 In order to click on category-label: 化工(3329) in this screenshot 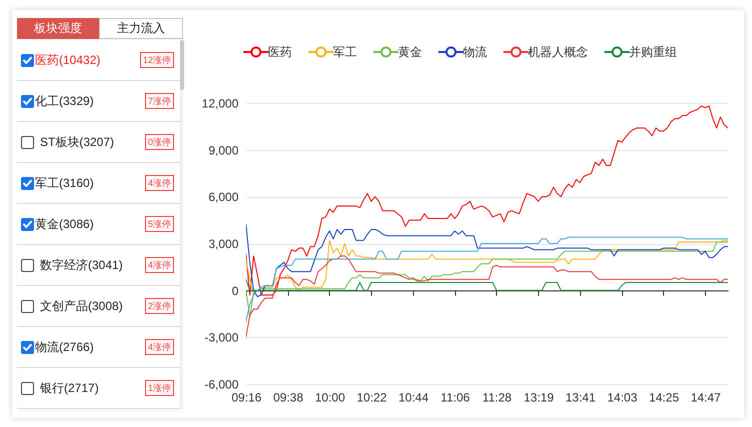, I will do `click(64, 101)`.